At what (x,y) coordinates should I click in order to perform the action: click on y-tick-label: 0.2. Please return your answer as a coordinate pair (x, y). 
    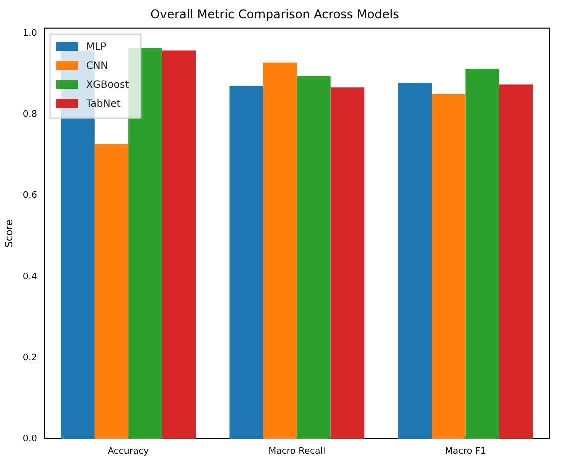
    Looking at the image, I should click on (30, 358).